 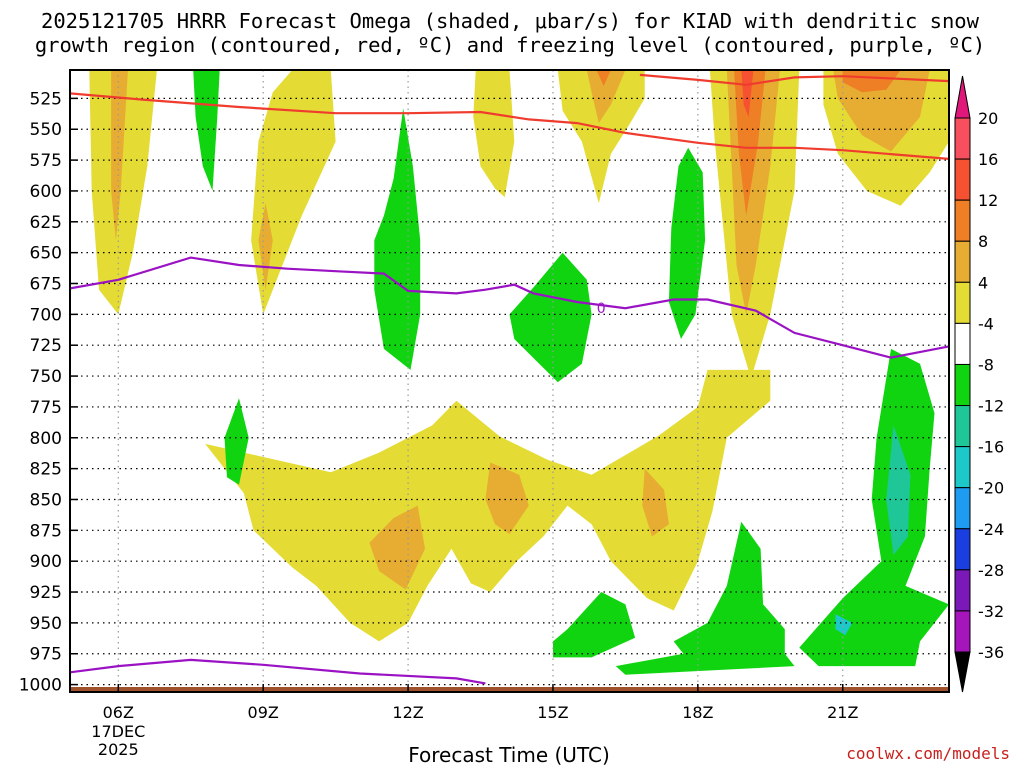 I want to click on y-tick-label: 875, so click(x=46, y=531).